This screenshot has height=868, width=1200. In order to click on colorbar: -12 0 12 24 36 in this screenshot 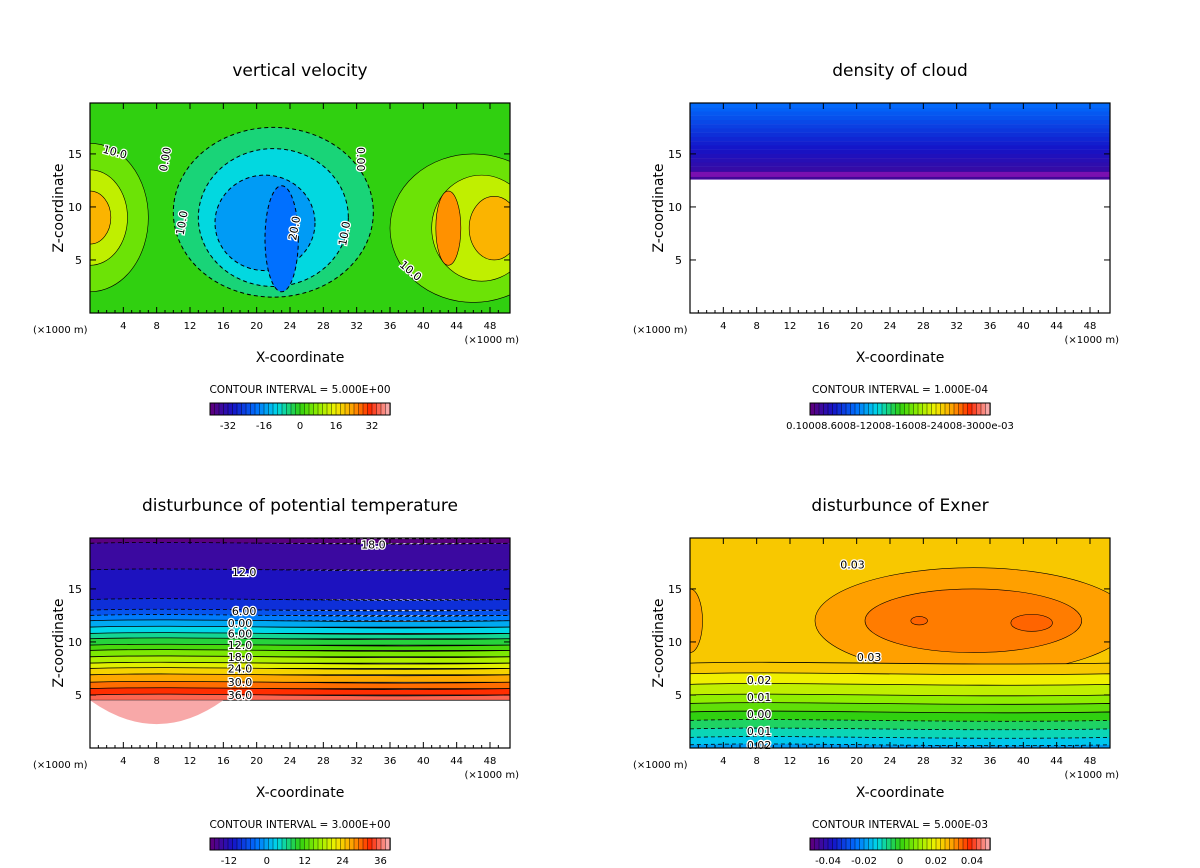, I will do `click(300, 852)`.